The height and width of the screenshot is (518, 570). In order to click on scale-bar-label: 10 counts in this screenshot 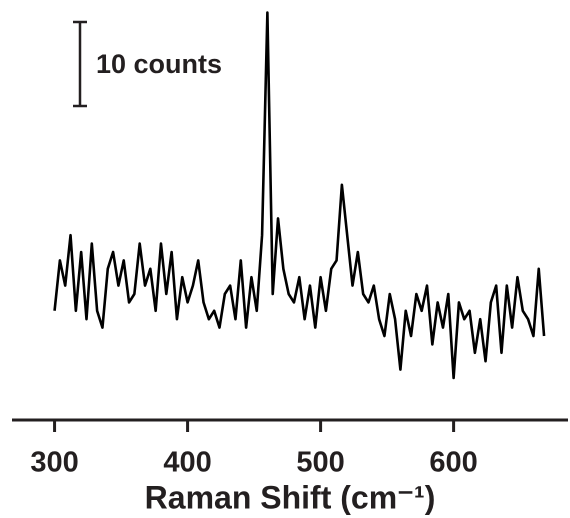, I will do `click(159, 64)`.